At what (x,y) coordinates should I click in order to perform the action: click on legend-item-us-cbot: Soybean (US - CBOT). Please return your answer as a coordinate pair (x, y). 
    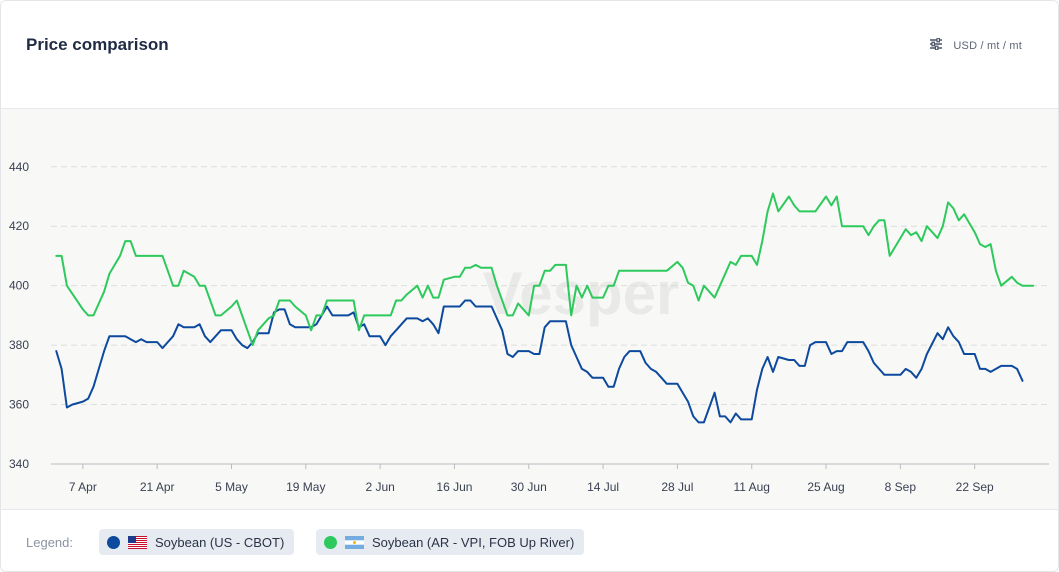
    Looking at the image, I should click on (197, 542).